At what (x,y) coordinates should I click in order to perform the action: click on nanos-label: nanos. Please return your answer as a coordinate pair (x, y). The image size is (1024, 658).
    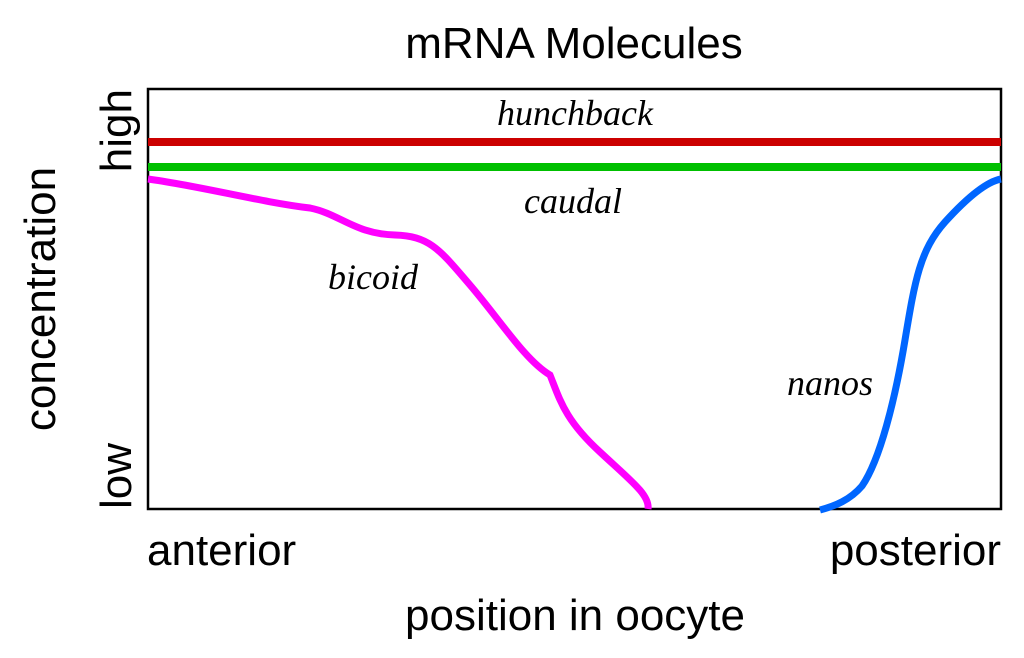
    Looking at the image, I should click on (830, 383).